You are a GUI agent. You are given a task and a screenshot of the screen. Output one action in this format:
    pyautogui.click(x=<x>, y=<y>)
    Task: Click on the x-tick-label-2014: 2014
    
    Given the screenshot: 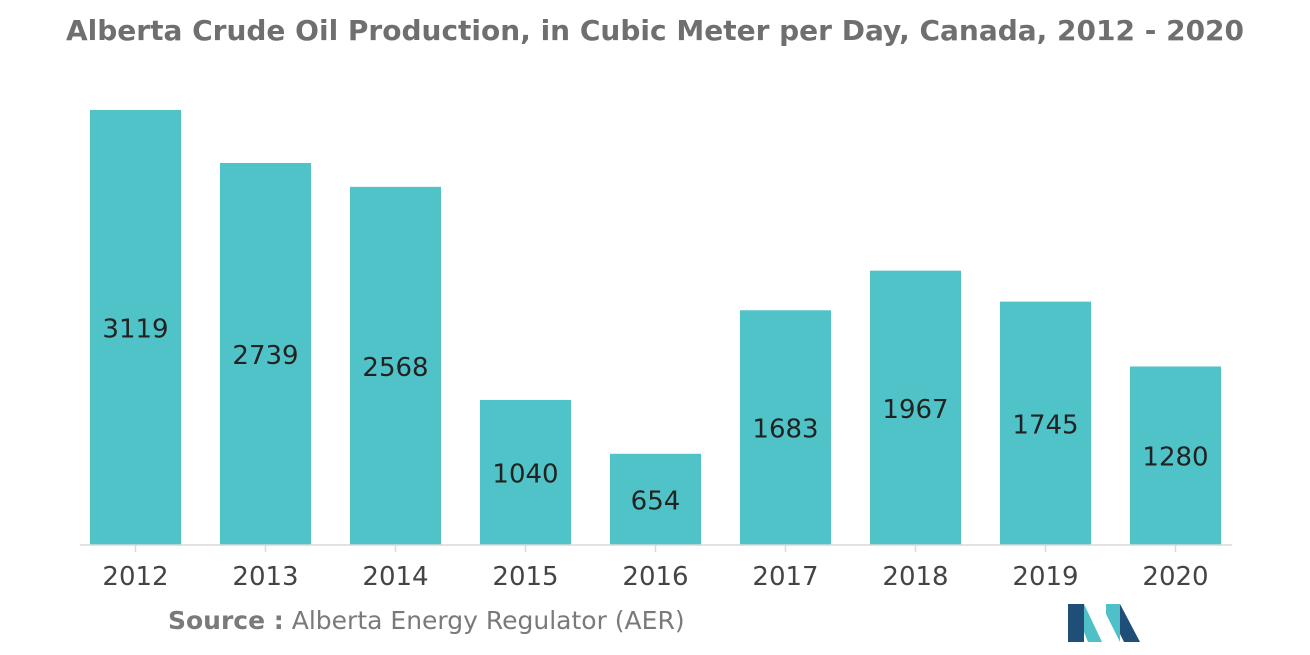 What is the action you would take?
    pyautogui.click(x=395, y=577)
    